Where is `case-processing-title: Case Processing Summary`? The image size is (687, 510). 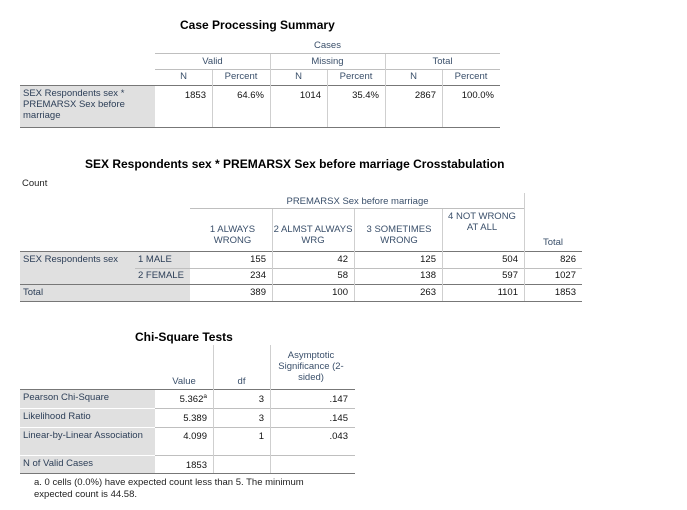
case-processing-title: Case Processing Summary is located at coordinates (257, 25).